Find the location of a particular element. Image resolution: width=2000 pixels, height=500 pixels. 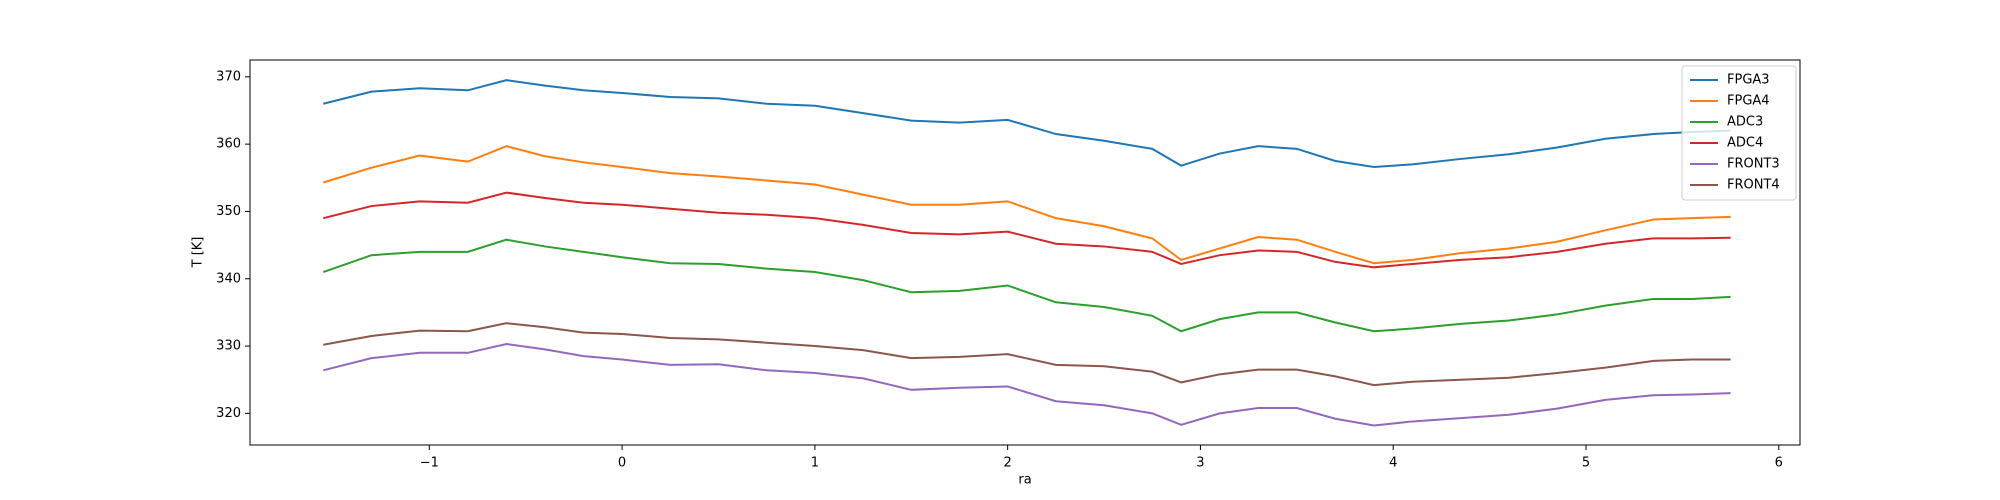

legend-box is located at coordinates (1739, 133).